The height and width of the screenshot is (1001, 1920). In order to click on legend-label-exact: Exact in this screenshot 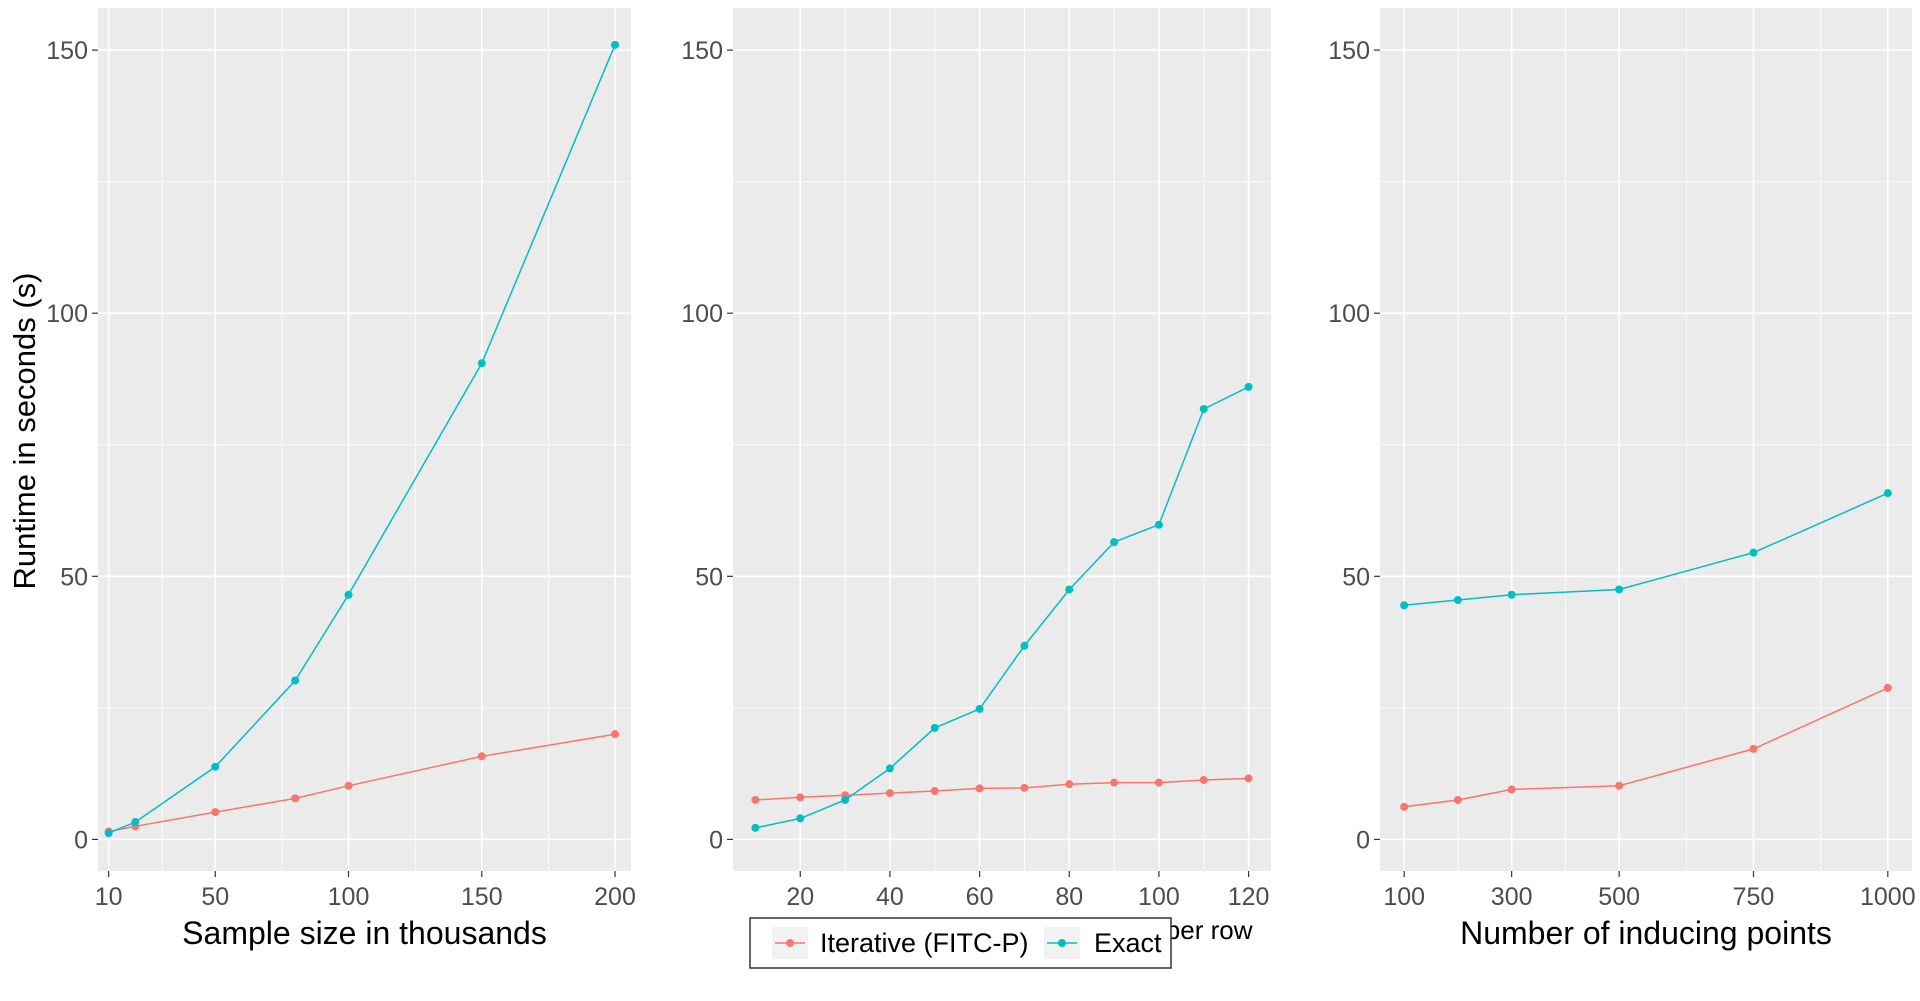, I will do `click(1128, 943)`.